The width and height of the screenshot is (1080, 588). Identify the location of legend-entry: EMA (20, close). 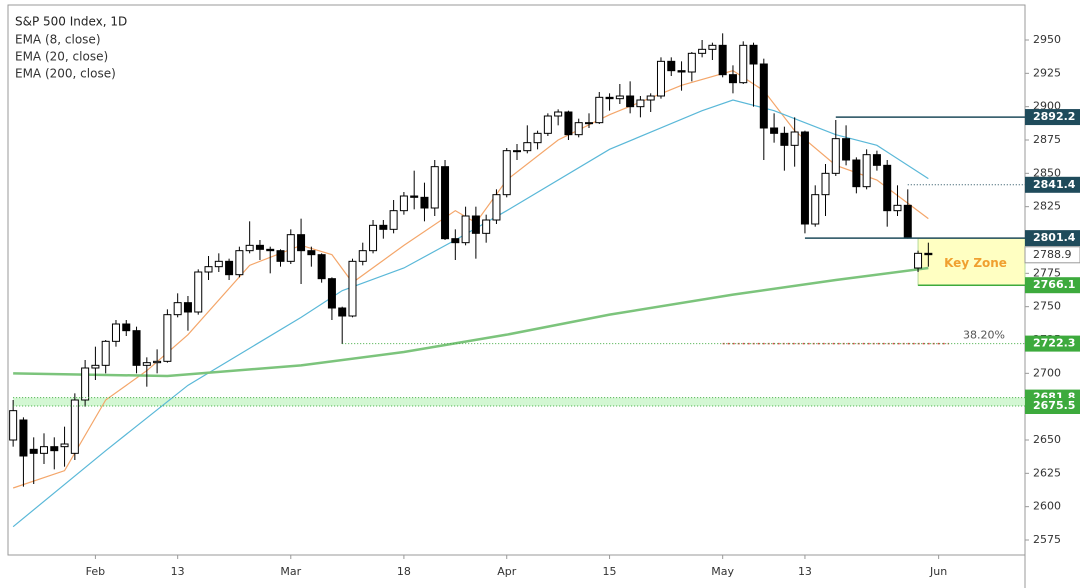
(61, 57).